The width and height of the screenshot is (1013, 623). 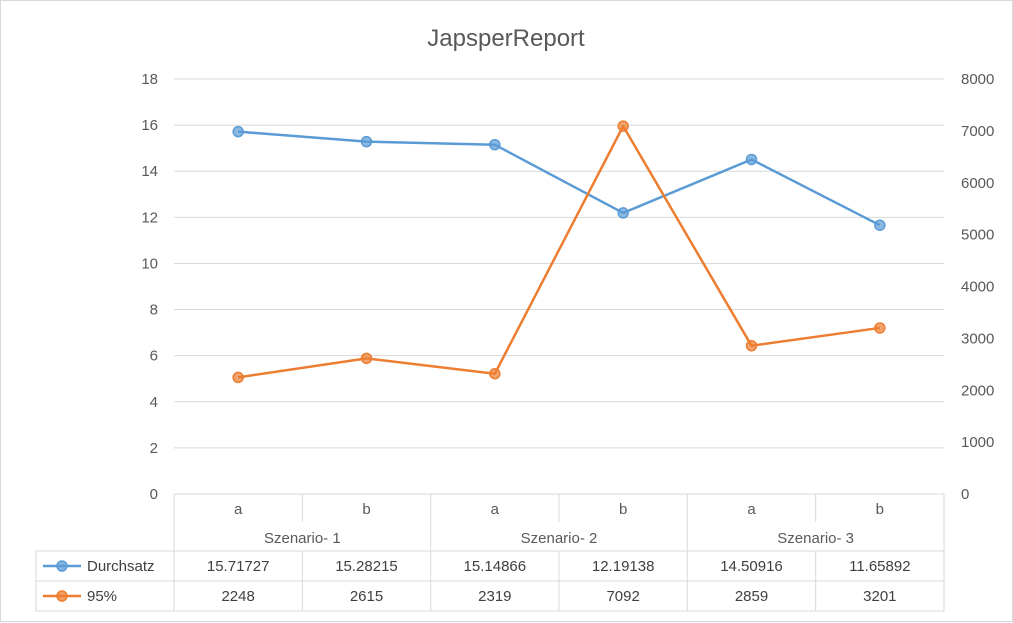 What do you see at coordinates (879, 596) in the screenshot?
I see `table-cell-value: 3201` at bounding box center [879, 596].